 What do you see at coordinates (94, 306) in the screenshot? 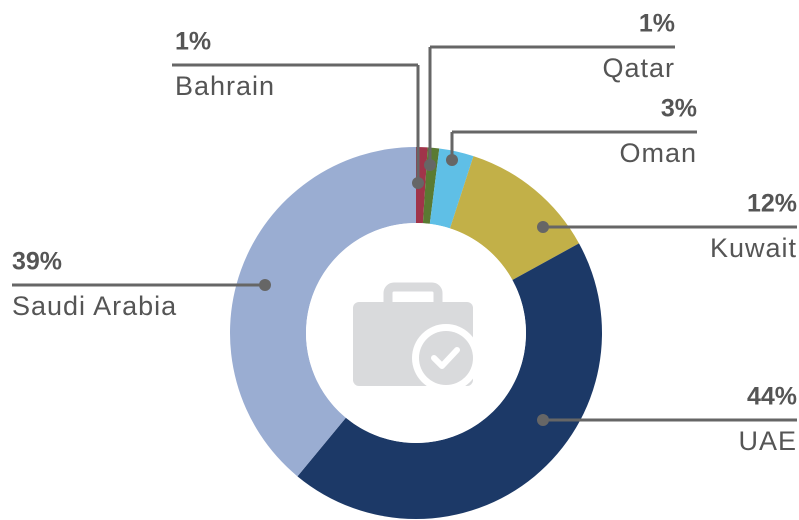
I see `category-label: Saudi Arabia` at bounding box center [94, 306].